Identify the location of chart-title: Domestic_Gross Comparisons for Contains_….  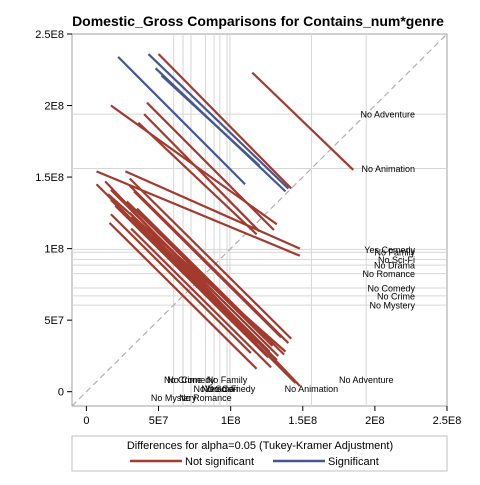
(258, 21).